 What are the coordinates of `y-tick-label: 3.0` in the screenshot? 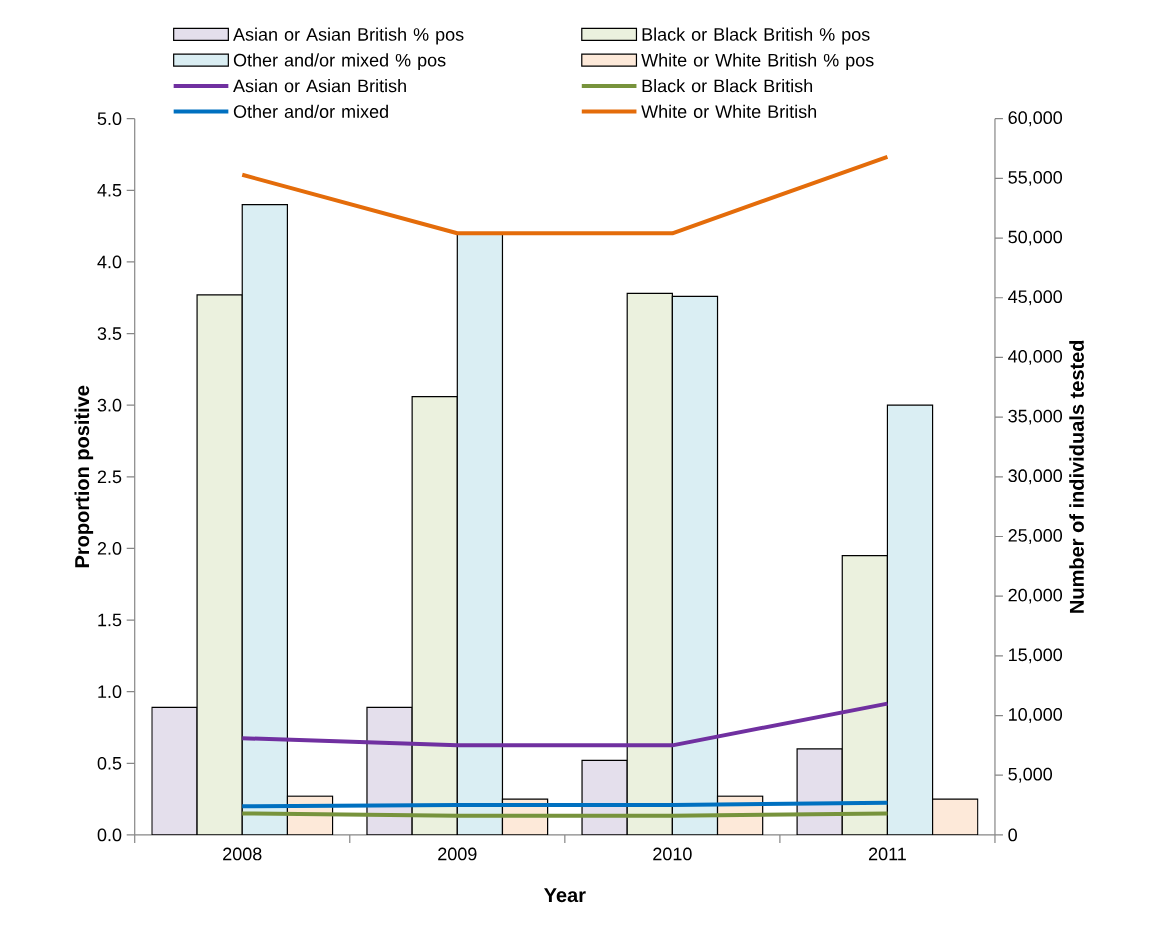 It's located at (109, 405).